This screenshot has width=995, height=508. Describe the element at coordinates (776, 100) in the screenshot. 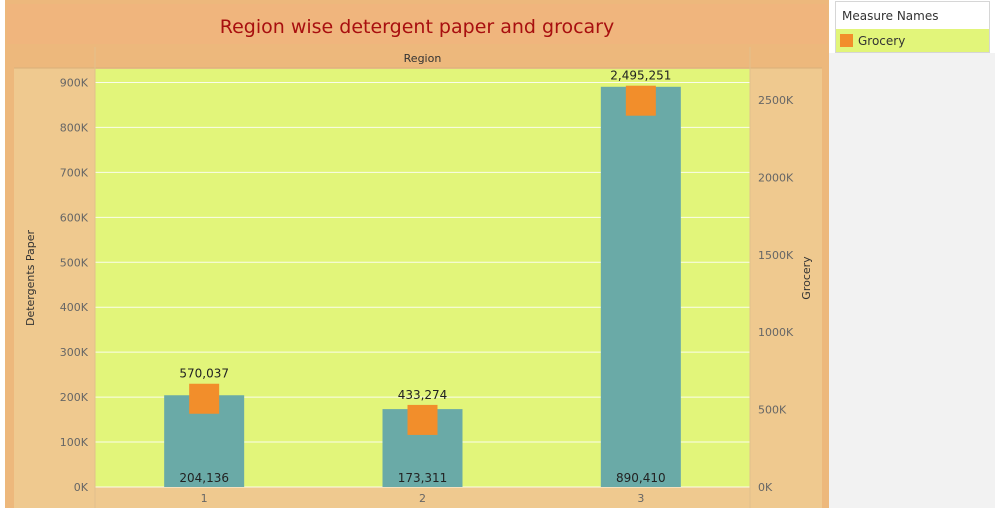

I see `y2-tick-label: 2500K` at that location.